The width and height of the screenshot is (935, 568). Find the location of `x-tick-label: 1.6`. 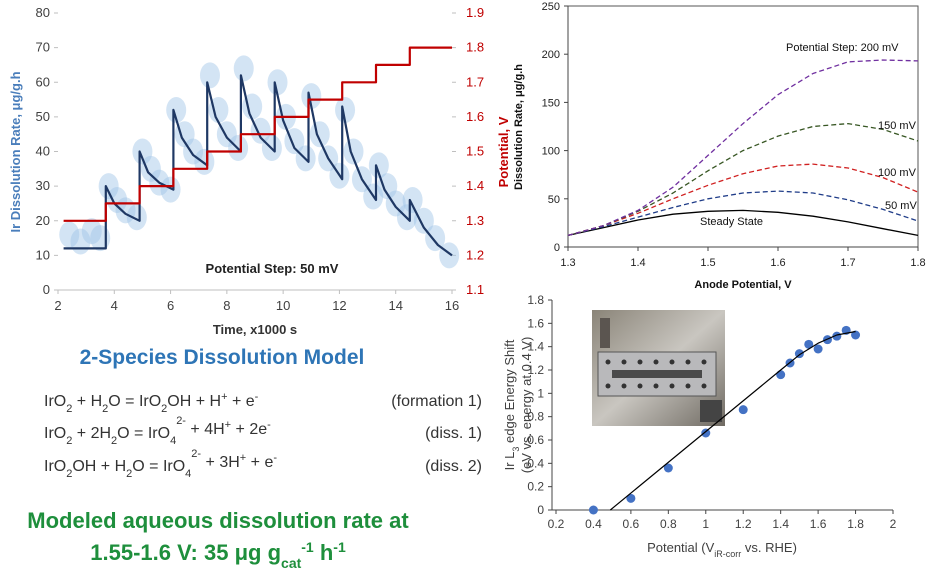

x-tick-label: 1.6 is located at coordinates (818, 524).